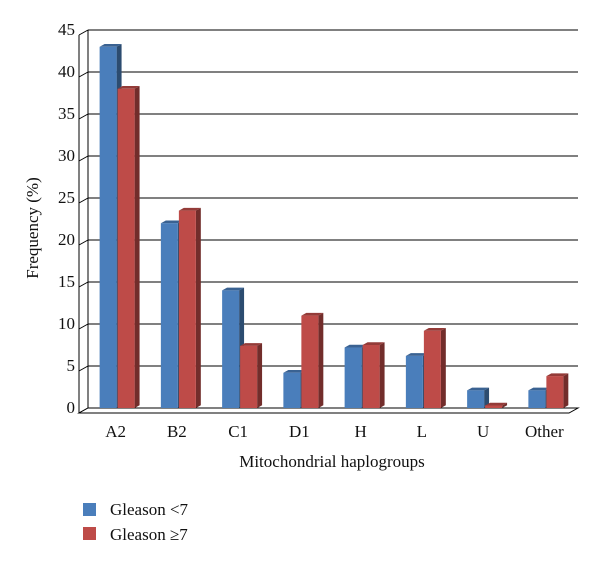  I want to click on legend-swatch-gleason-ge7, so click(89, 533).